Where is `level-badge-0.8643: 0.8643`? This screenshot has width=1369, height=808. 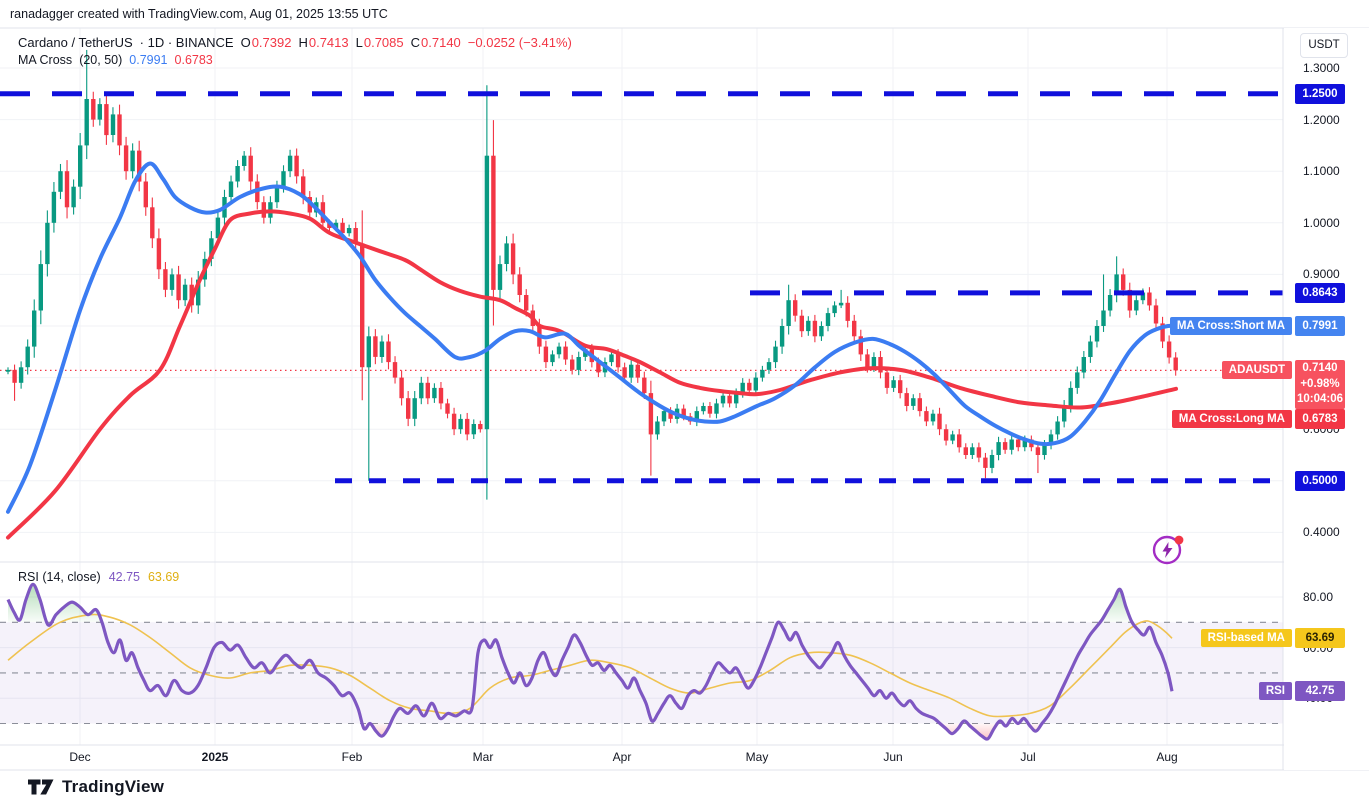
level-badge-0.8643: 0.8643 is located at coordinates (1320, 292).